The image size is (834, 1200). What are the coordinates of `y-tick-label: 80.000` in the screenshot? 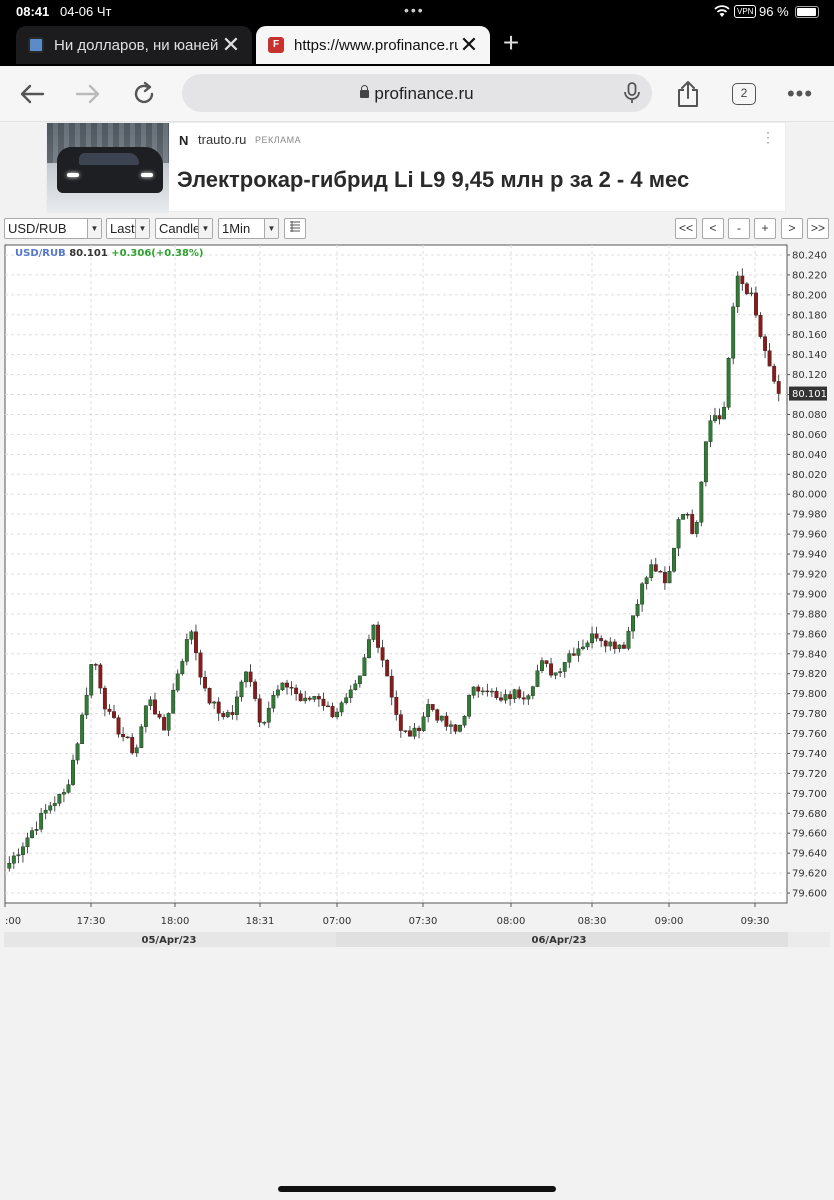 It's located at (809, 495).